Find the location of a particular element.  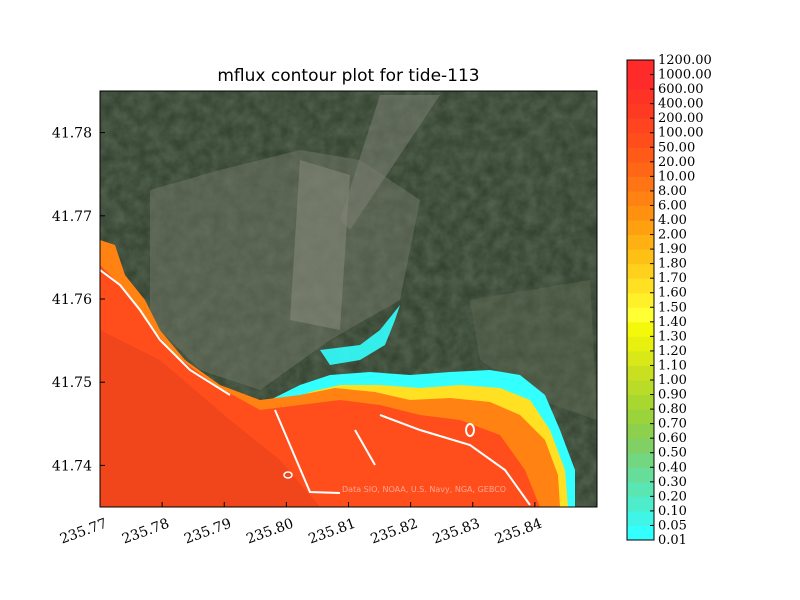

map-attribution: Data SIO, NOAA, U.S. Navy, NGA, GEBCO is located at coordinates (424, 489).